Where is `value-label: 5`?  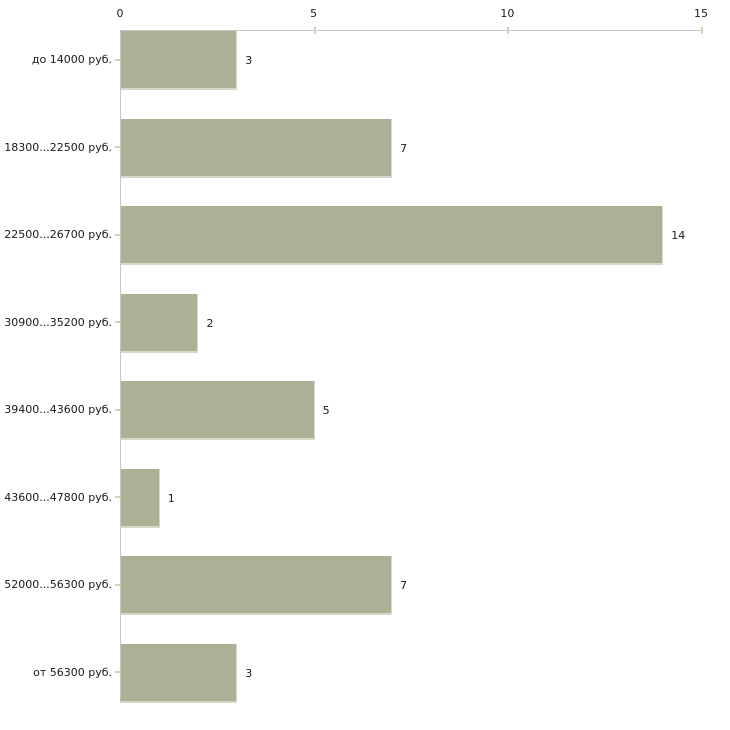 value-label: 5 is located at coordinates (326, 411).